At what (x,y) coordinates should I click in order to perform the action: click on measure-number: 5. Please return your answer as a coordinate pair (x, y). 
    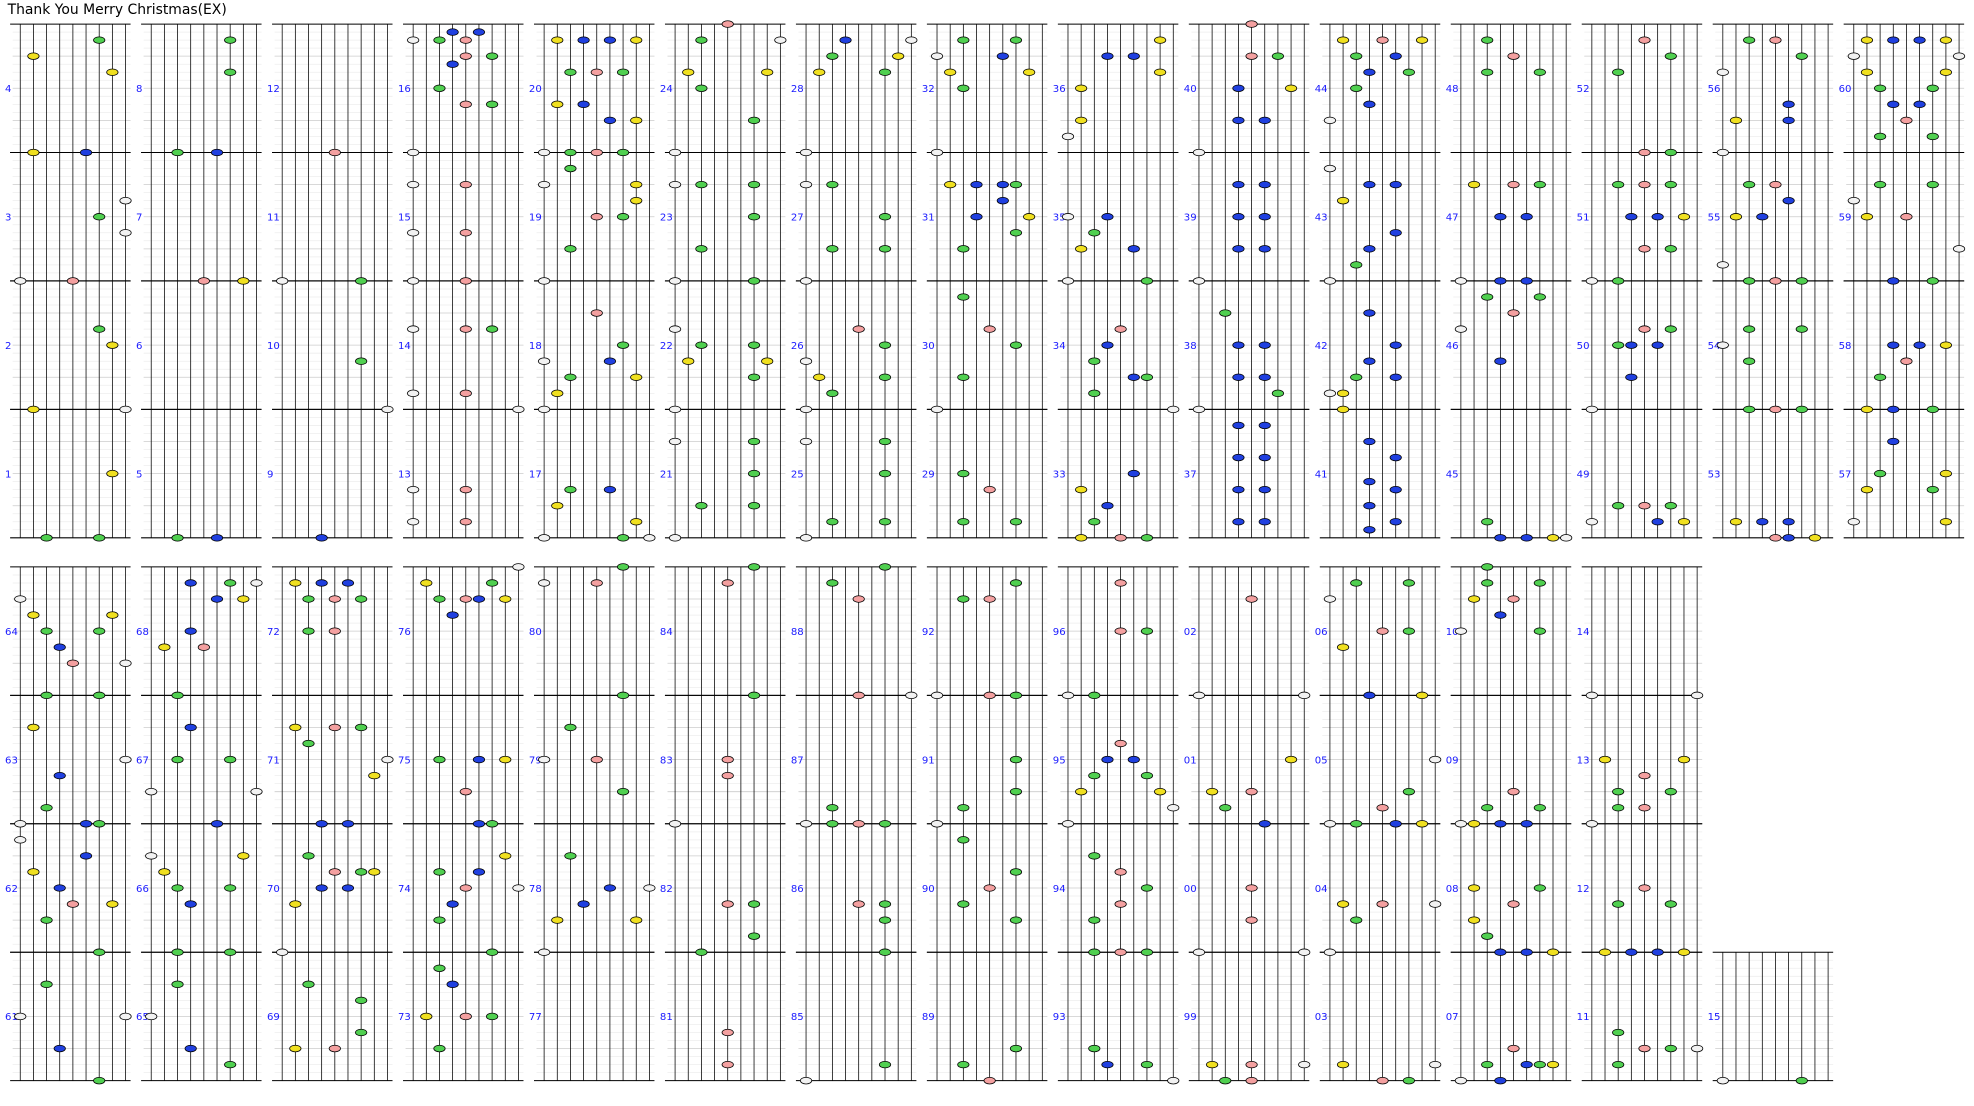
    Looking at the image, I should click on (139, 474).